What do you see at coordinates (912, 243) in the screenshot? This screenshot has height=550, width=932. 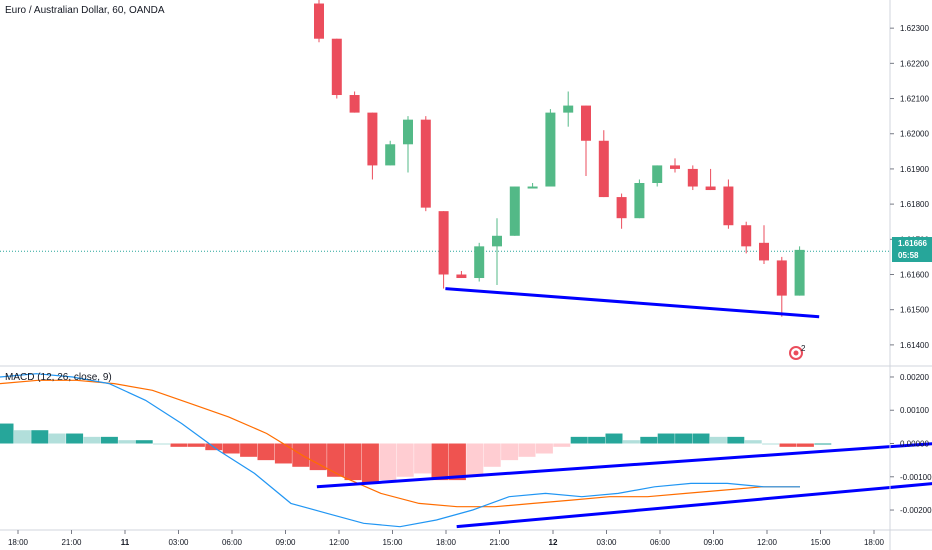 I see `last-price-value: 1.61666` at bounding box center [912, 243].